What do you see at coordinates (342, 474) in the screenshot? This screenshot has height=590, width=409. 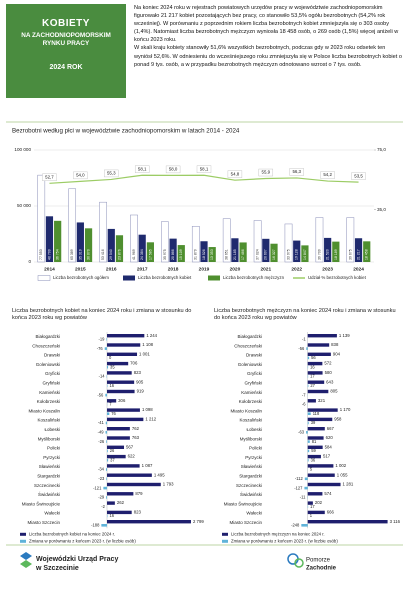 I see `value-label: 1 055` at bounding box center [342, 474].